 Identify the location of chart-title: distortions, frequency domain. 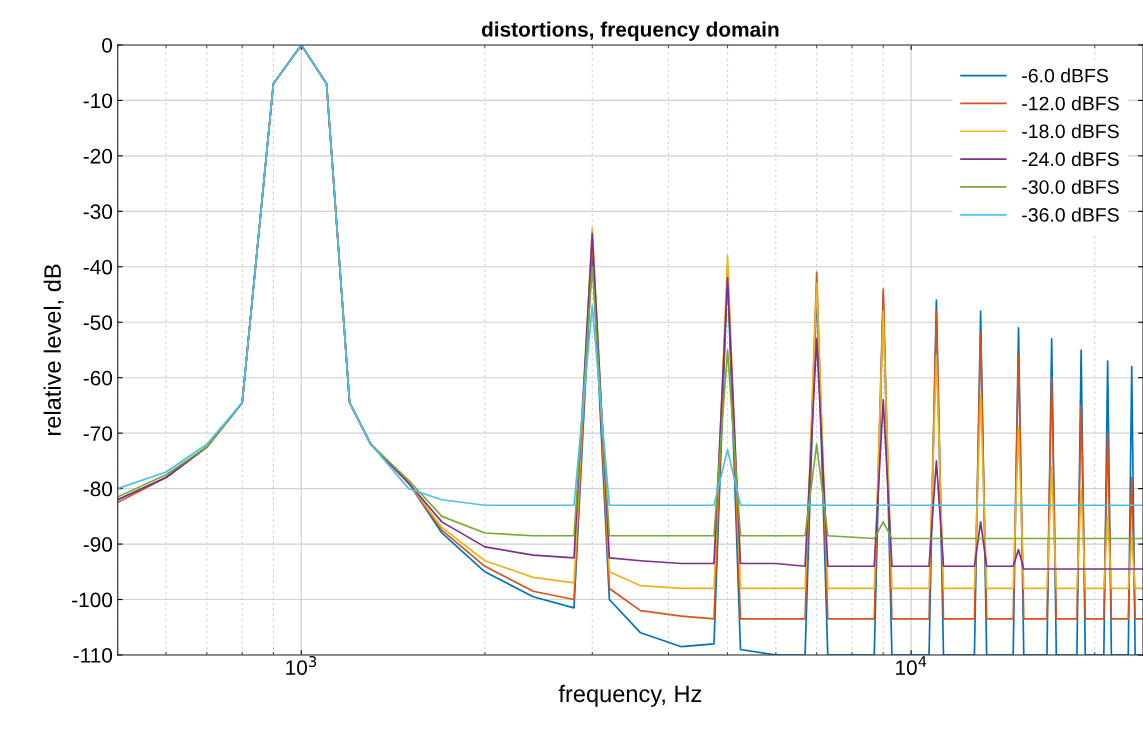
(630, 31).